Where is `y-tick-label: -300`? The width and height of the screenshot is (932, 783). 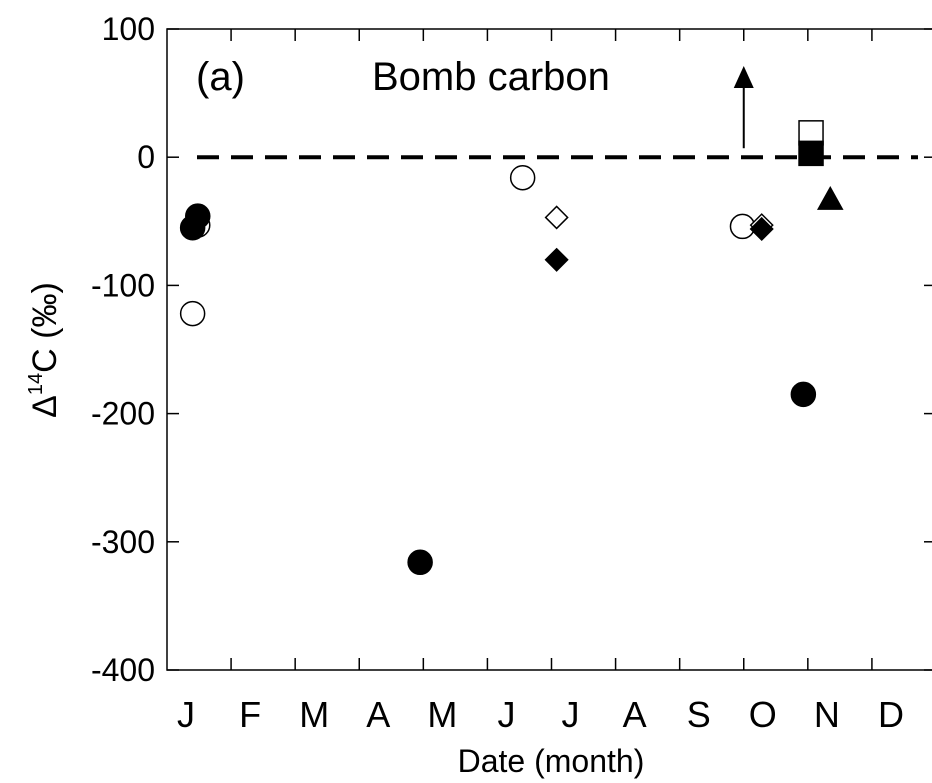
y-tick-label: -300 is located at coordinates (123, 542).